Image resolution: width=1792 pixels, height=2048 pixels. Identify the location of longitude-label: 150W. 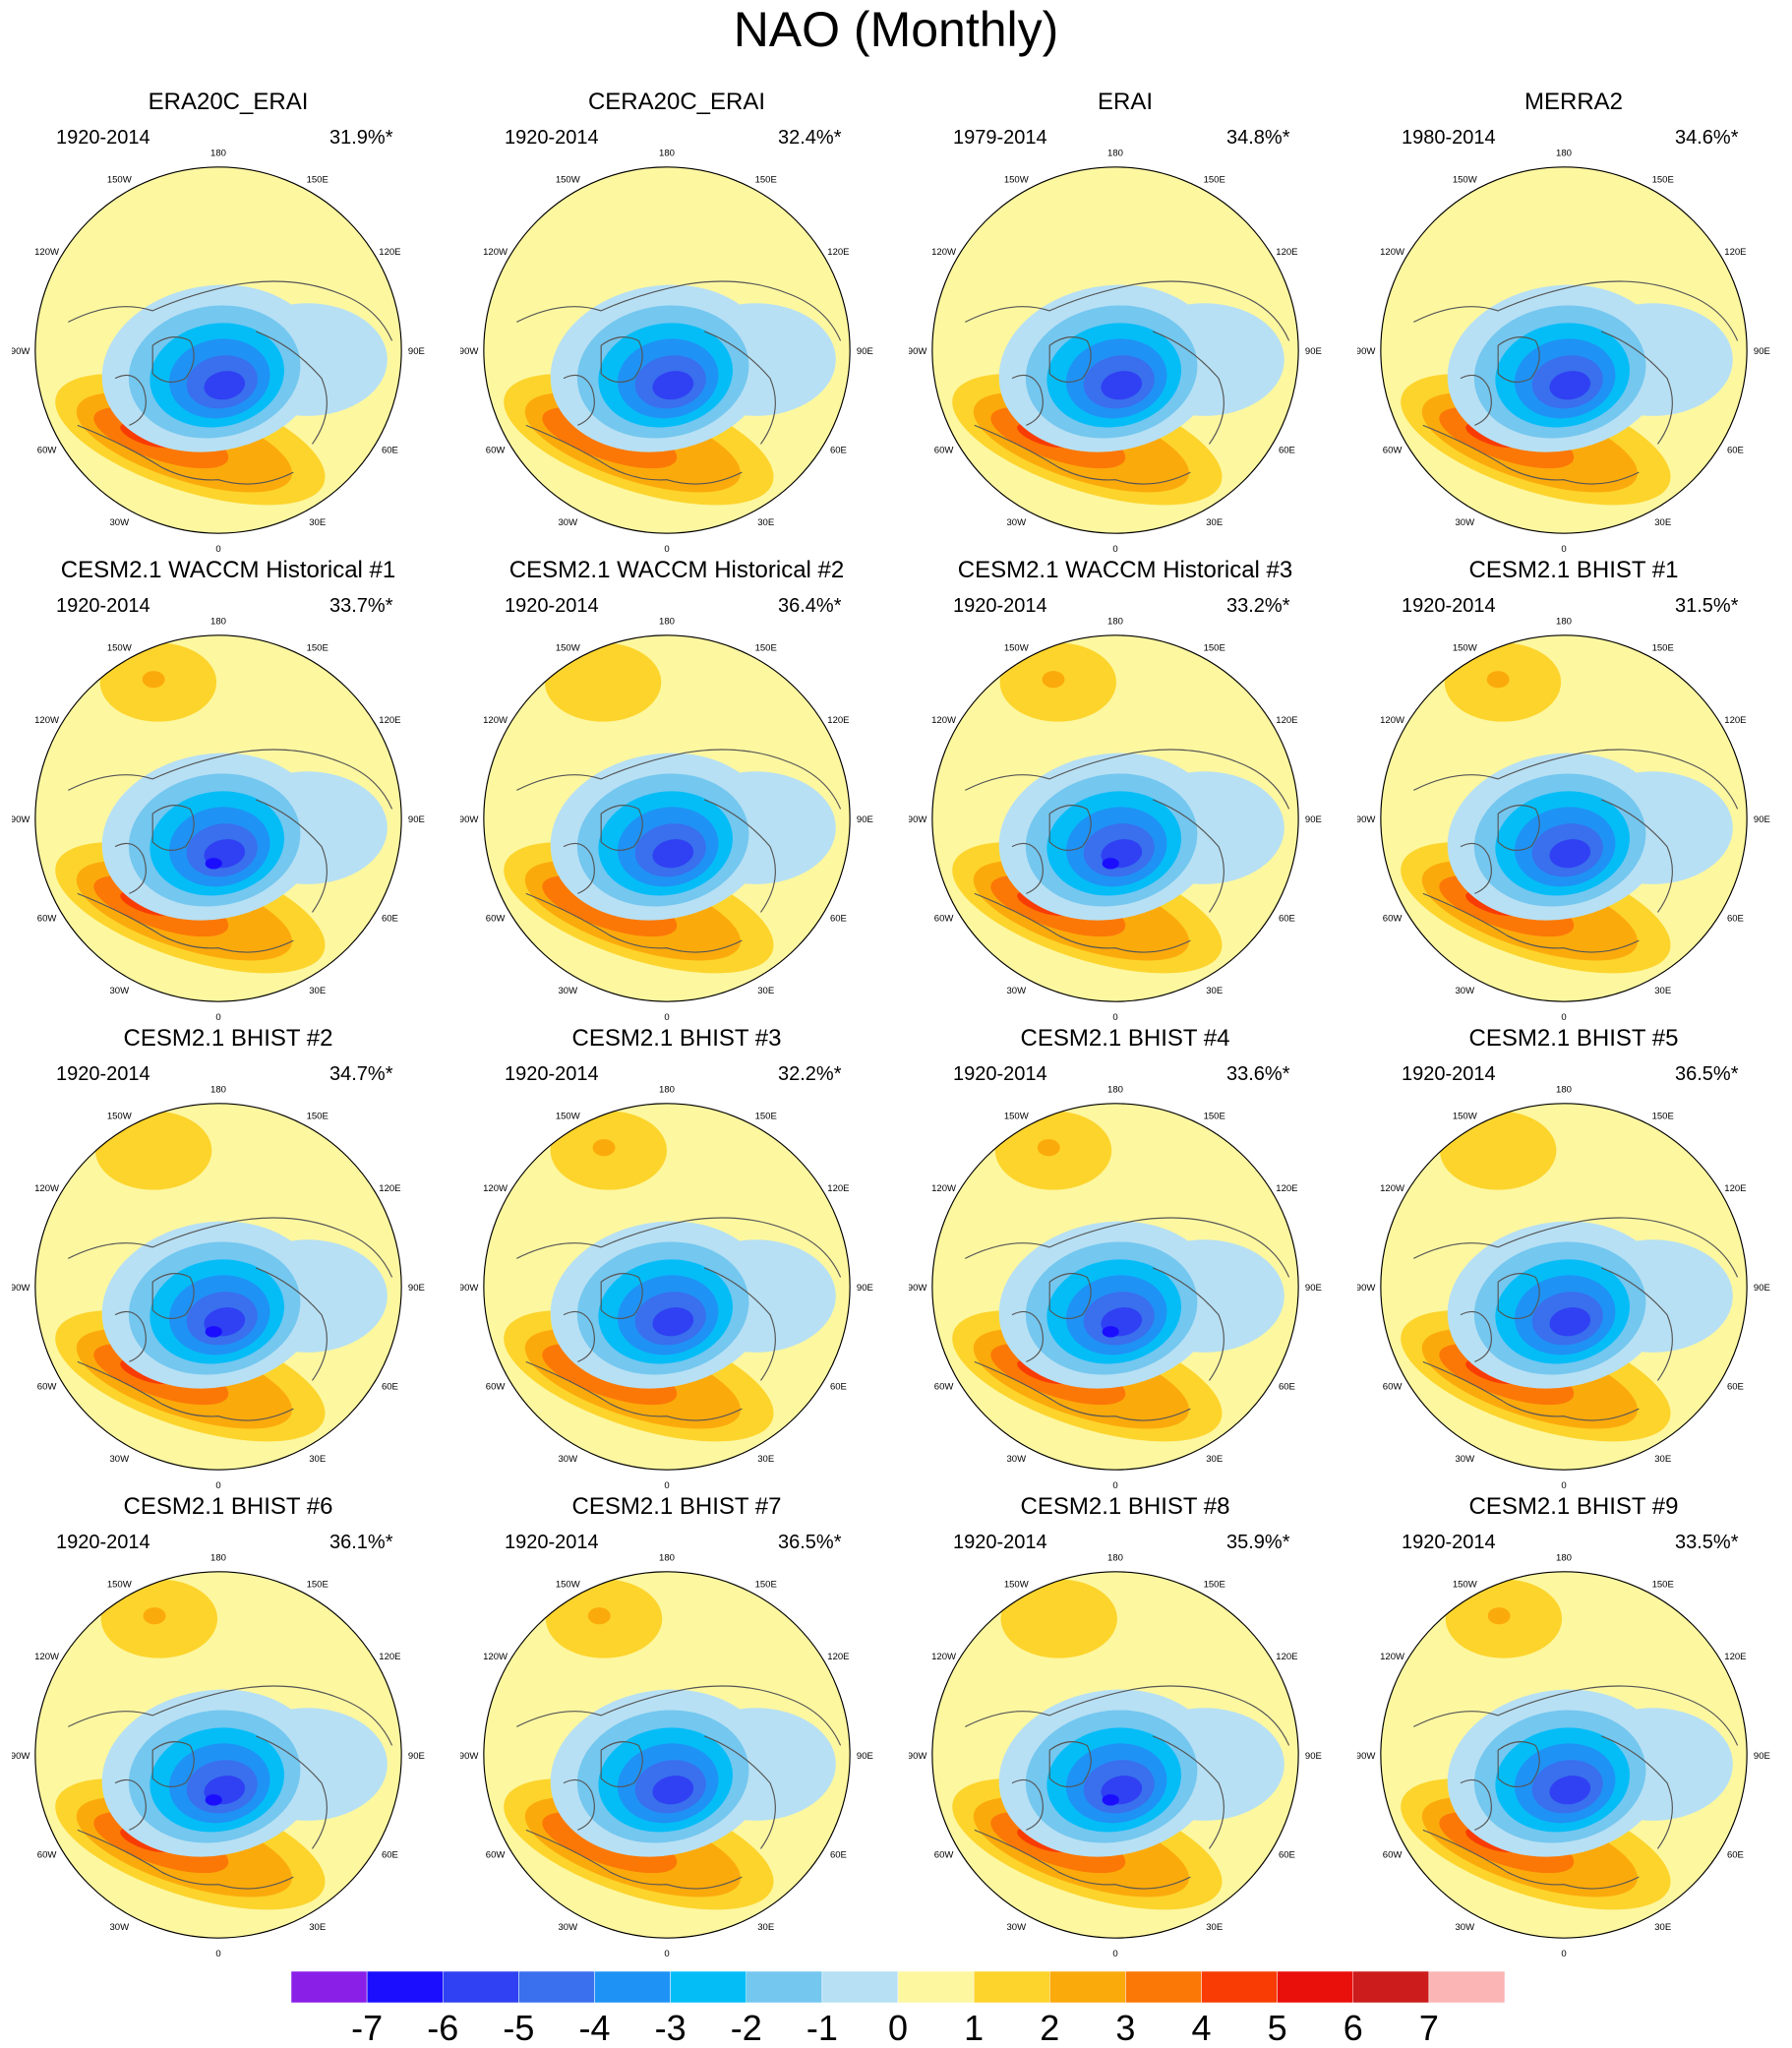
(568, 1116).